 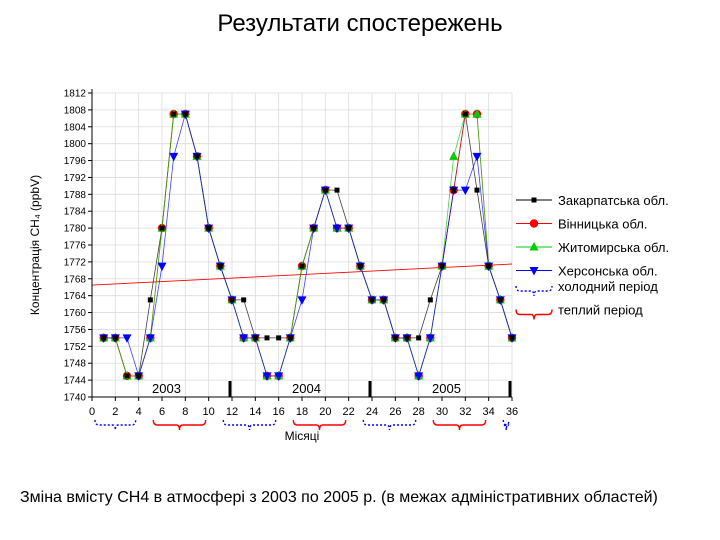 What do you see at coordinates (75, 144) in the screenshot?
I see `y-tick-label: 1800` at bounding box center [75, 144].